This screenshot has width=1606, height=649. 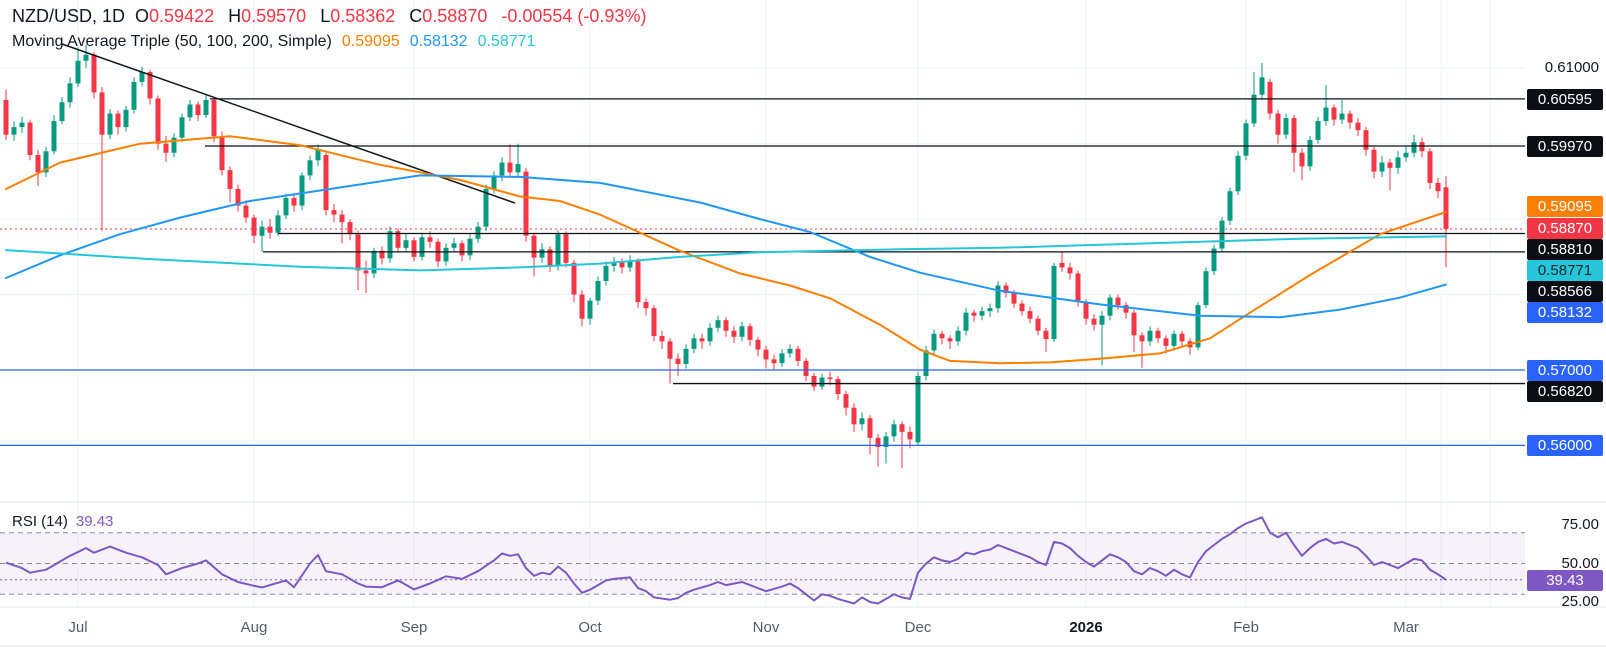 I want to click on month-label-2026: 2026, so click(x=1086, y=627).